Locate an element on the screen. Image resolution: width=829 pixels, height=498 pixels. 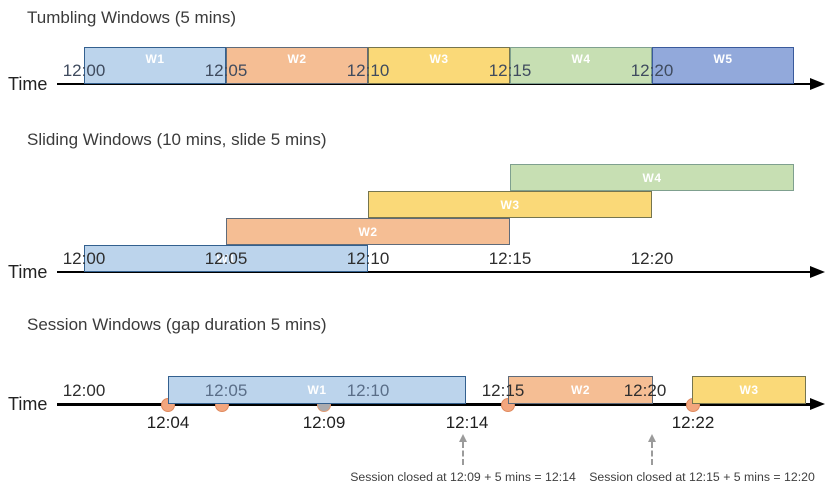
section-title-sliding: Sliding Windows (10 mins, slide 5 mins) is located at coordinates (177, 139).